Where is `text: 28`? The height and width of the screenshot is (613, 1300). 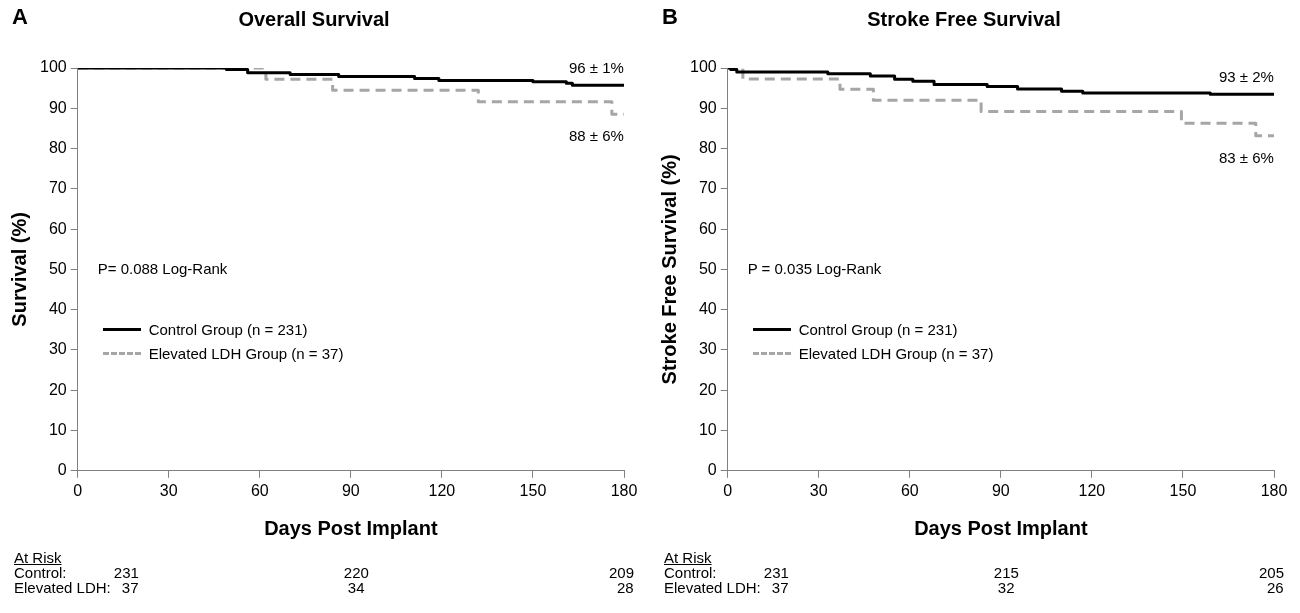
text: 28 is located at coordinates (625, 587).